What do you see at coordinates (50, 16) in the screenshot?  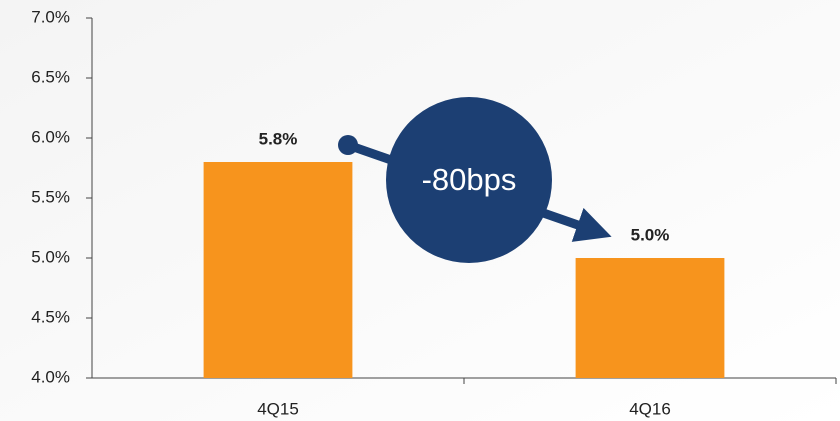 I see `y-tick-label: 7.0%` at bounding box center [50, 16].